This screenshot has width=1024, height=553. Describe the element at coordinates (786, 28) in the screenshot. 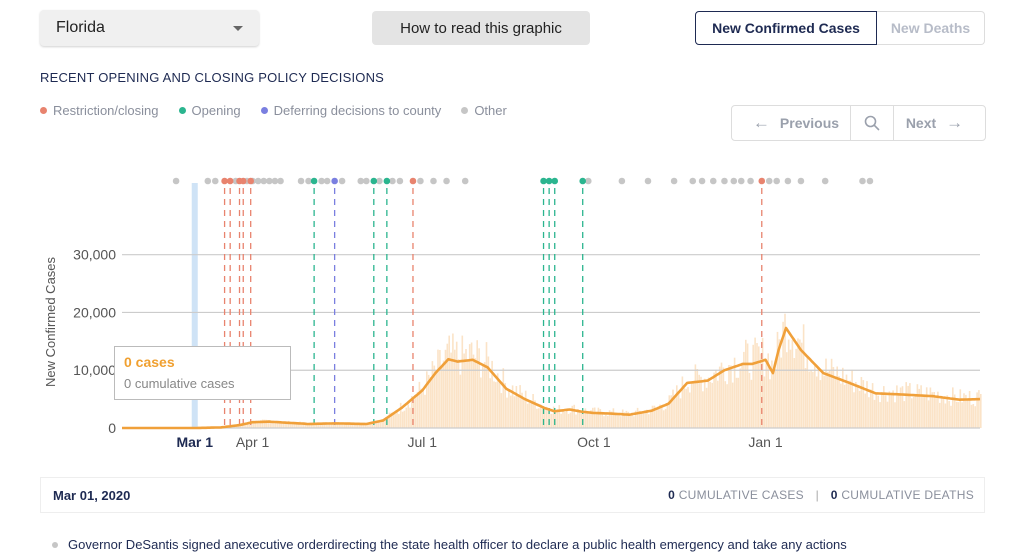

I see `new-confirmed-cases-tab: New Confirmed Cases` at that location.